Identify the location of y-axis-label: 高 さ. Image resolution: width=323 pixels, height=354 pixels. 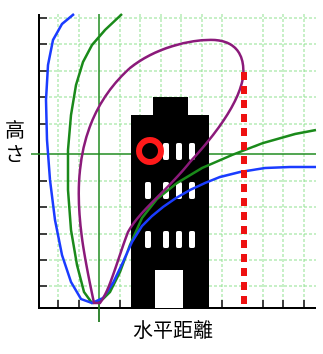
(15, 142).